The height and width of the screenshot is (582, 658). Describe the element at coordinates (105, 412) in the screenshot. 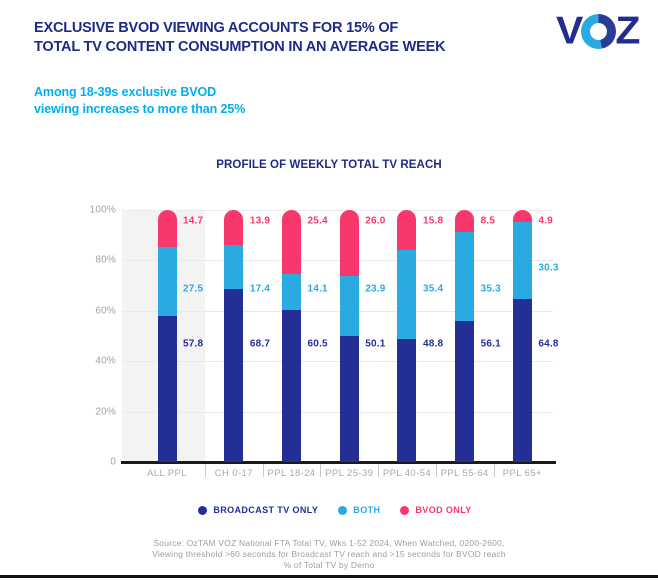

I see `y-axis-label: 20%` at that location.